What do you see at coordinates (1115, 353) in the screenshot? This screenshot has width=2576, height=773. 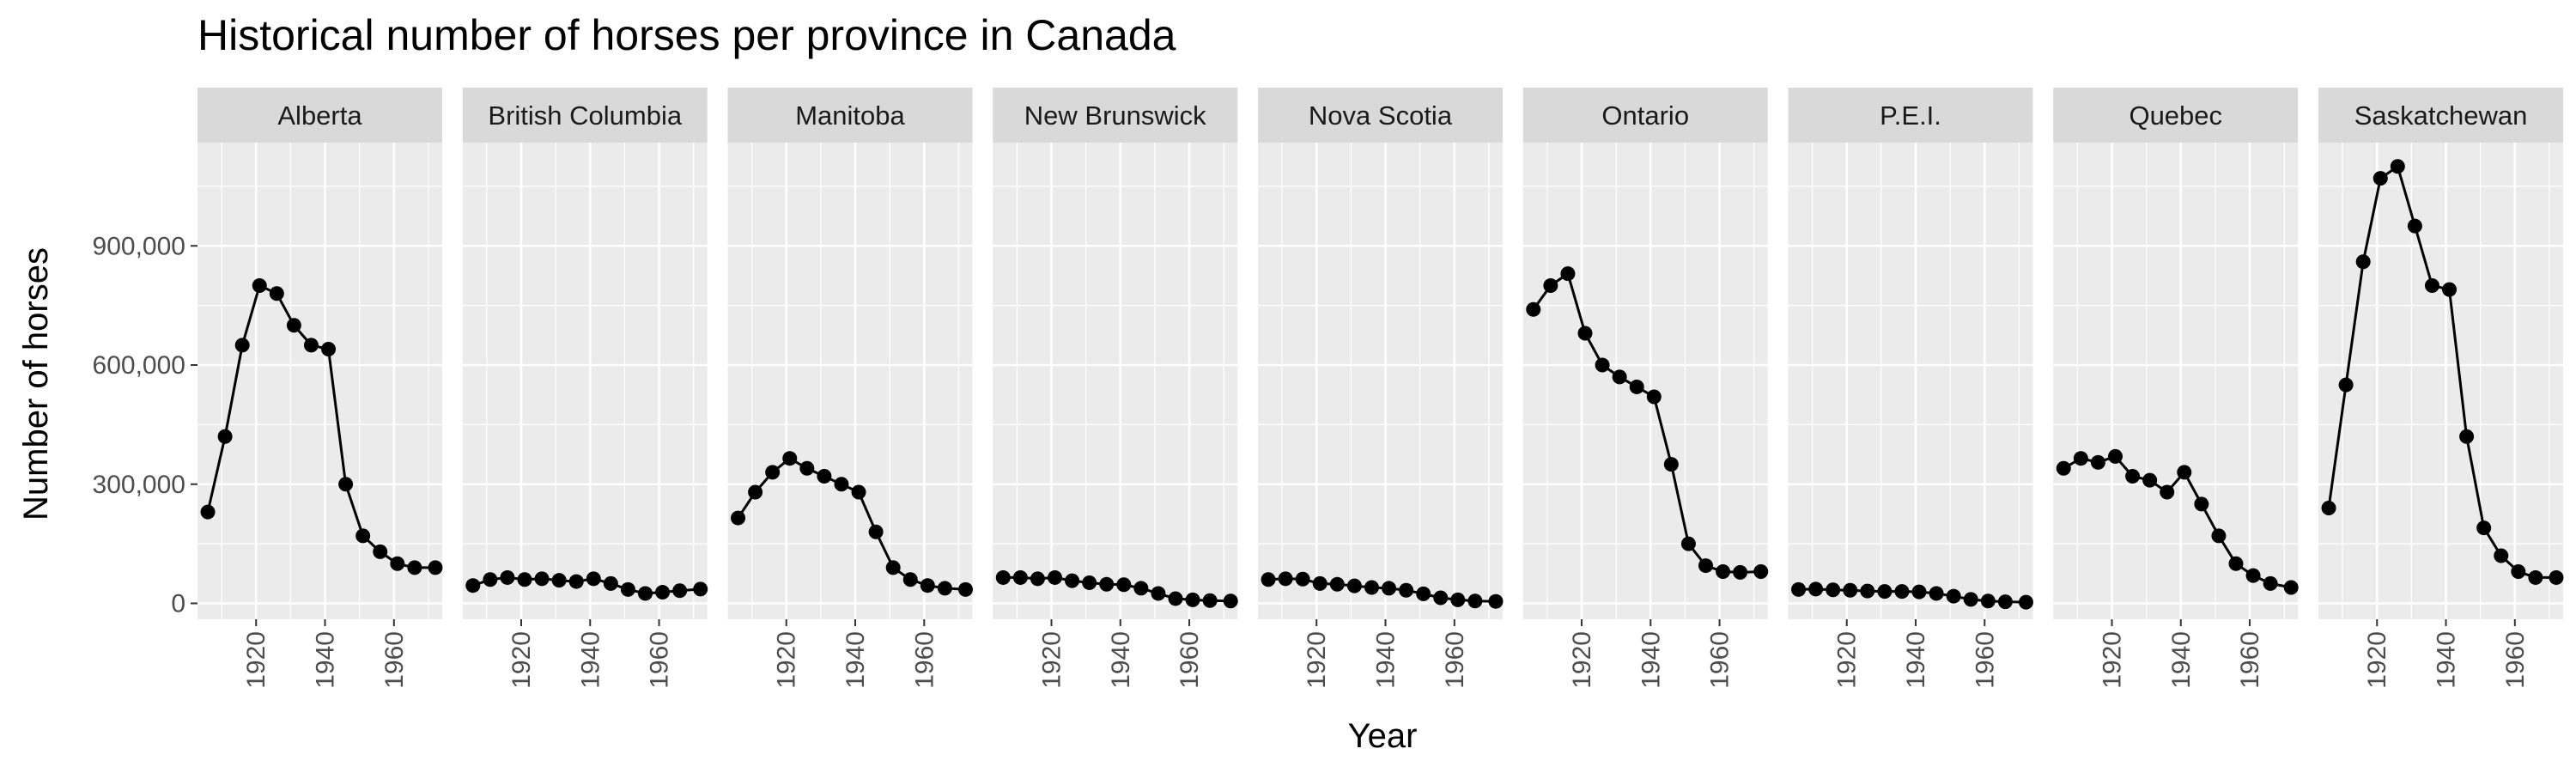 I see `facet-panel-new-brunswick: New Brunswick` at bounding box center [1115, 353].